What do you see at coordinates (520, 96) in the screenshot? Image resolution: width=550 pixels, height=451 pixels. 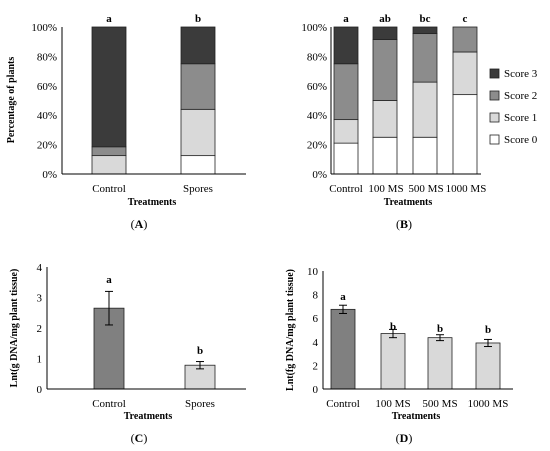 I see `legend-label: Score 2` at bounding box center [520, 96].